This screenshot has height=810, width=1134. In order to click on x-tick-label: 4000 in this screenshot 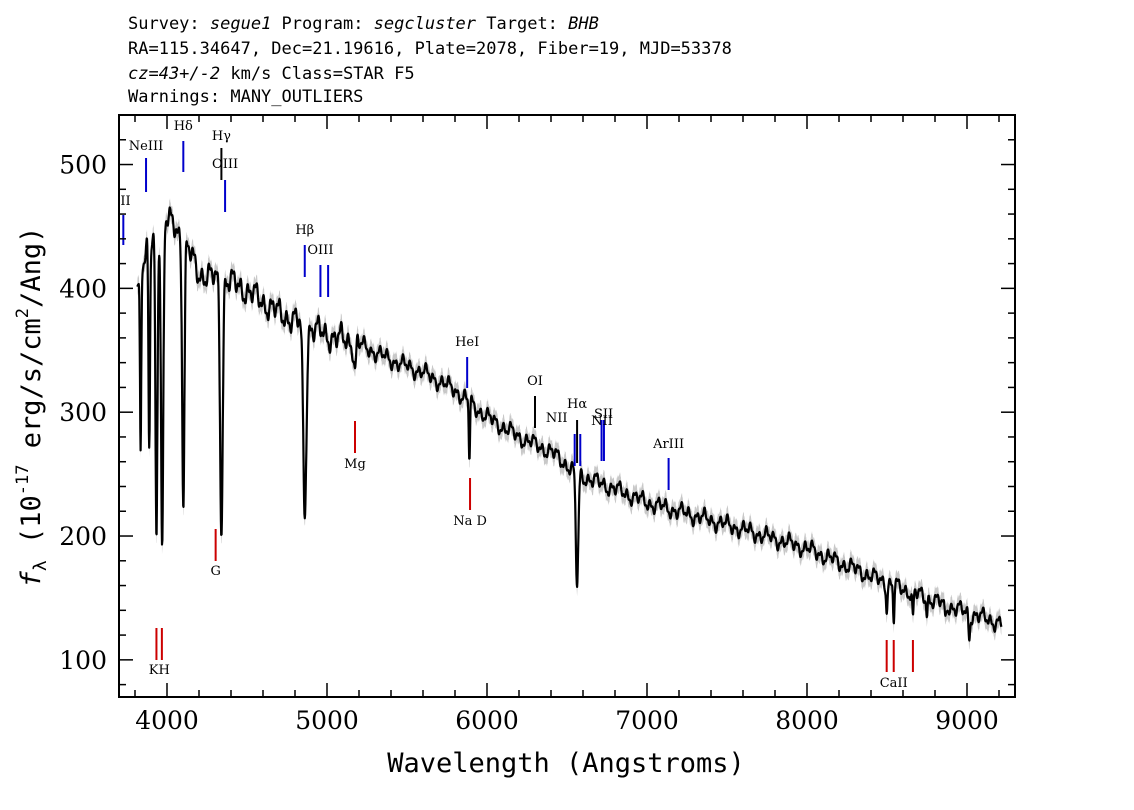, I will do `click(167, 720)`.